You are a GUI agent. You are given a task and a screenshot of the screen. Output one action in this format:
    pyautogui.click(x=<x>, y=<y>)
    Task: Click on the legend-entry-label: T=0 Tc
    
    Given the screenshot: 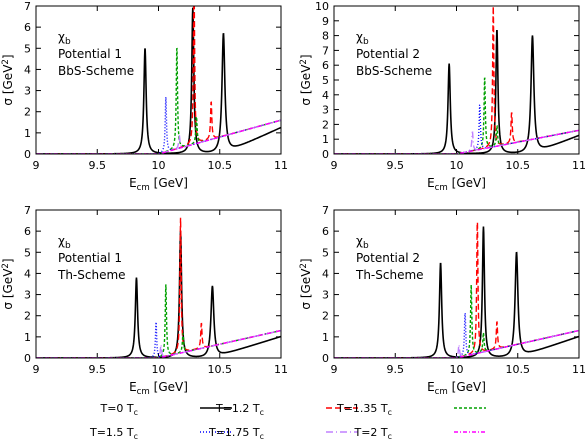 What is the action you would take?
    pyautogui.click(x=118, y=409)
    